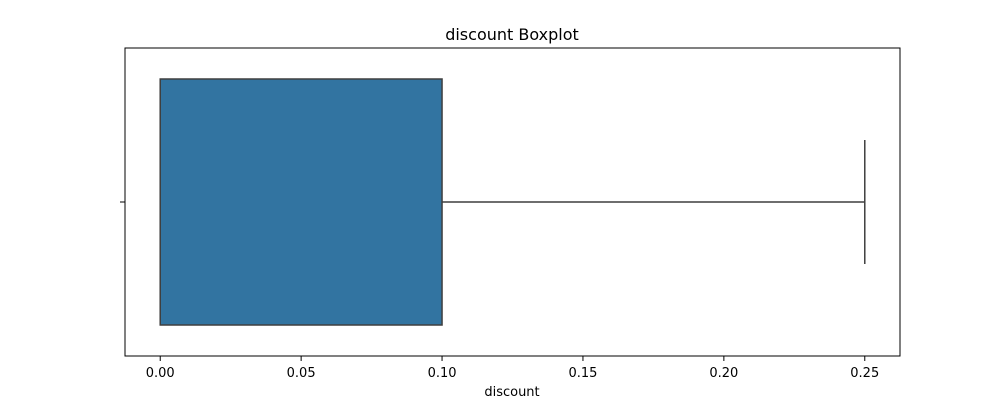  I want to click on x-tick-label: 0.15, so click(582, 373).